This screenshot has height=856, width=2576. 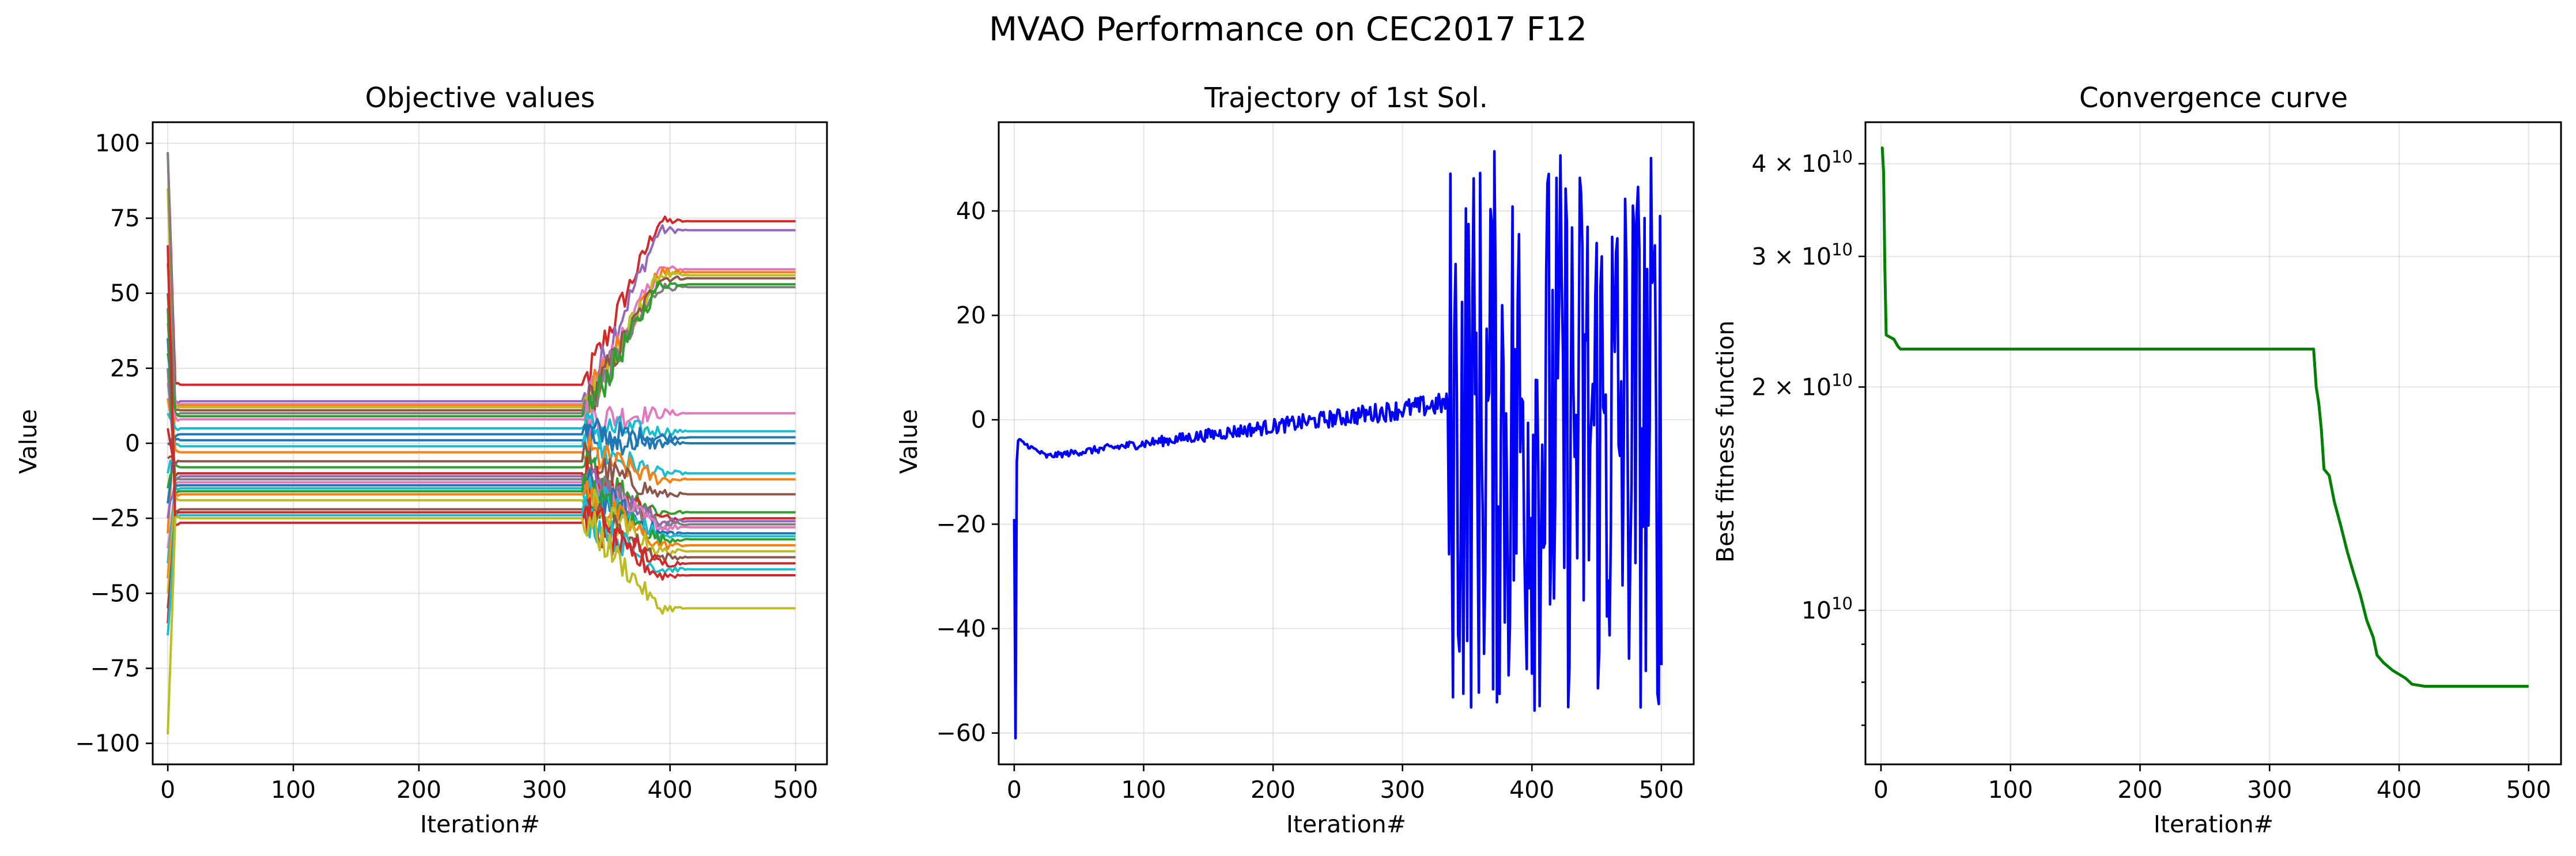 What do you see at coordinates (115, 593) in the screenshot?
I see `y-tick-label: −50` at bounding box center [115, 593].